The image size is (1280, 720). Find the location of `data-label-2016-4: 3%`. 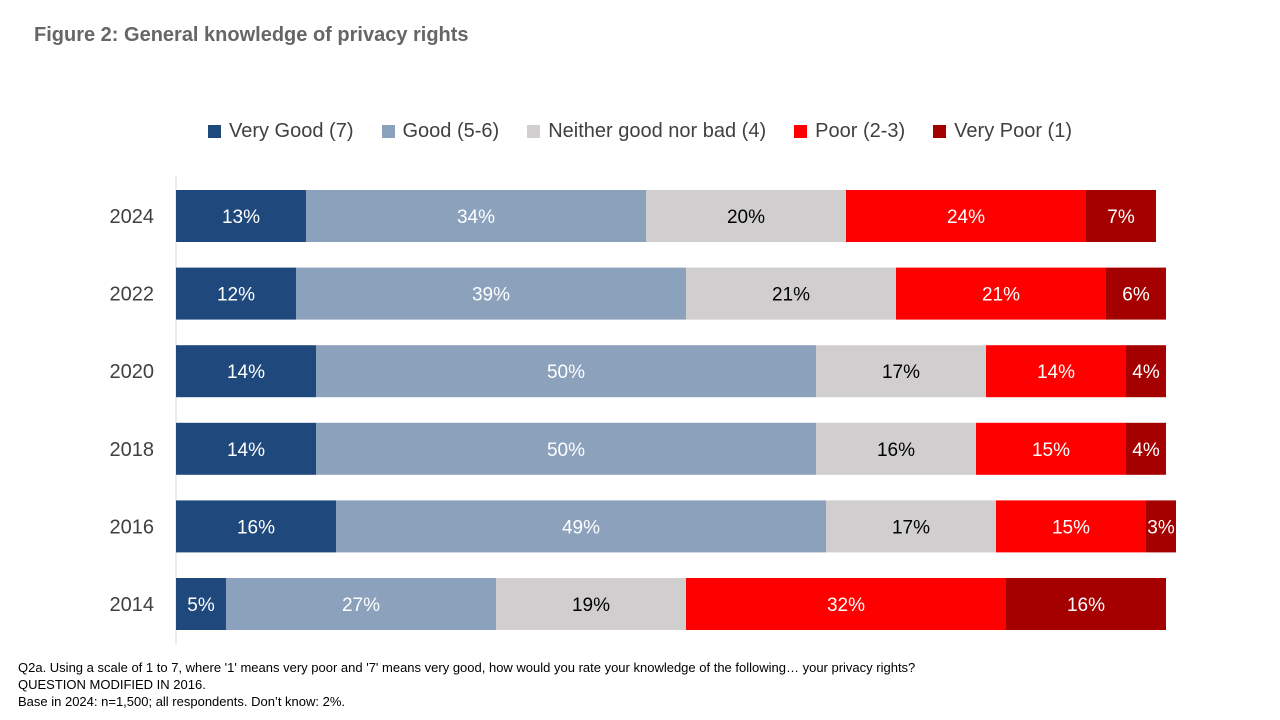

data-label-2016-4: 3% is located at coordinates (1161, 527).